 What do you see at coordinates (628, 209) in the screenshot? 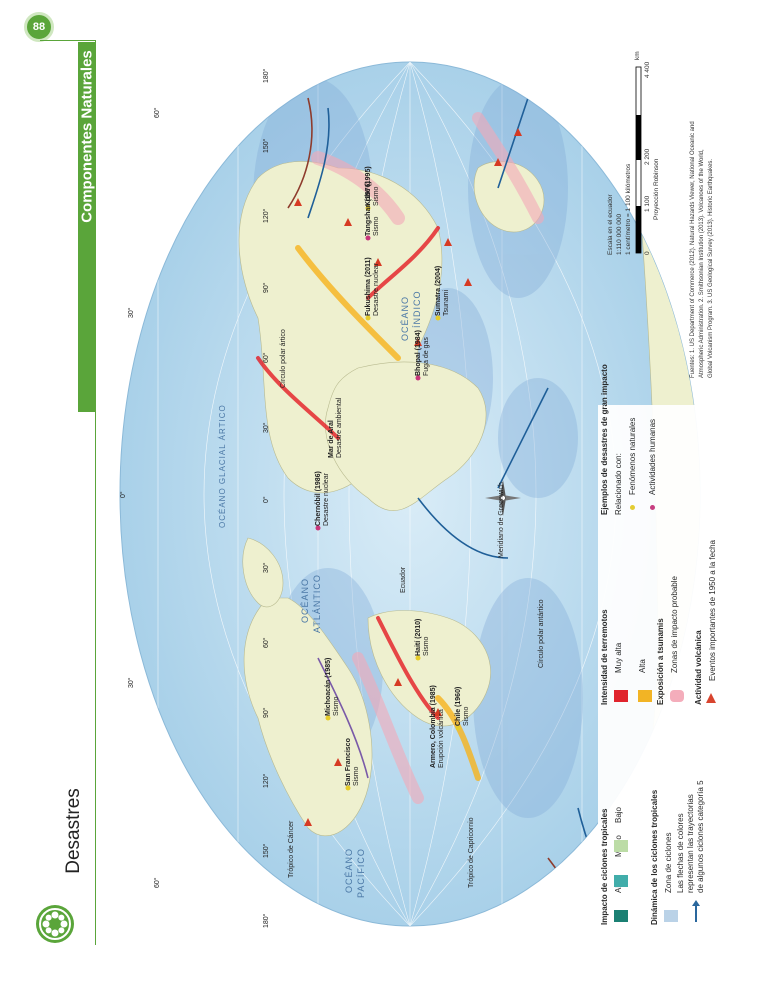
I see `scale-line3: 1 centímetro = 1 100 kilómetros` at bounding box center [628, 209].